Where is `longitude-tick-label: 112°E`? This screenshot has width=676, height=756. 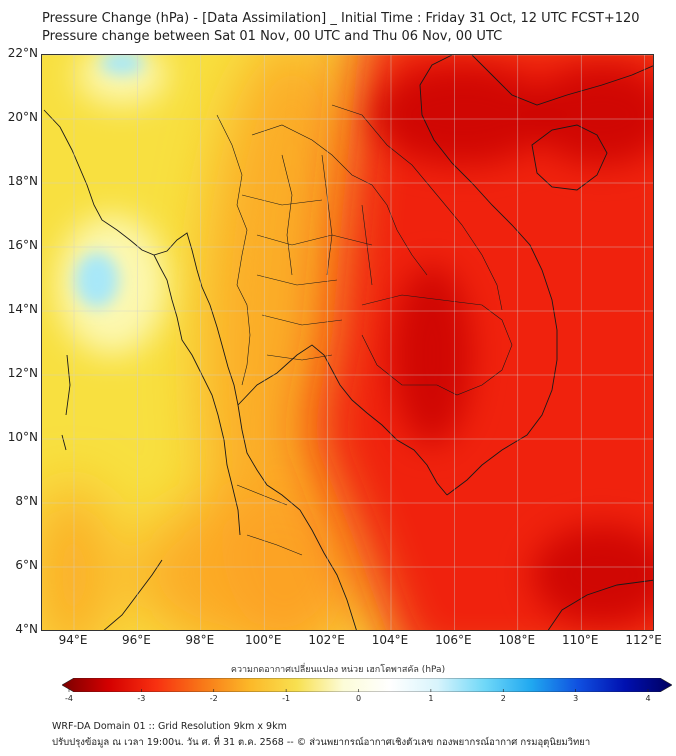 longitude-tick-label: 112°E is located at coordinates (643, 640).